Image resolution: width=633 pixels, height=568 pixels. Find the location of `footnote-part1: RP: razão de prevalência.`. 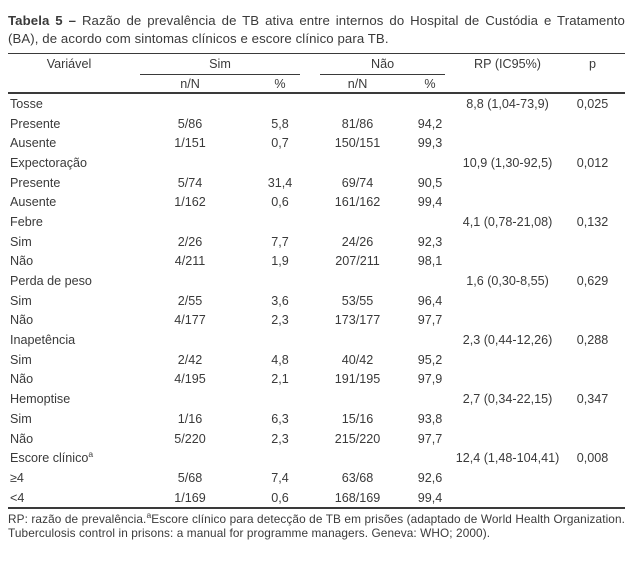

footnote-part1: RP: razão de prevalência. is located at coordinates (77, 519).